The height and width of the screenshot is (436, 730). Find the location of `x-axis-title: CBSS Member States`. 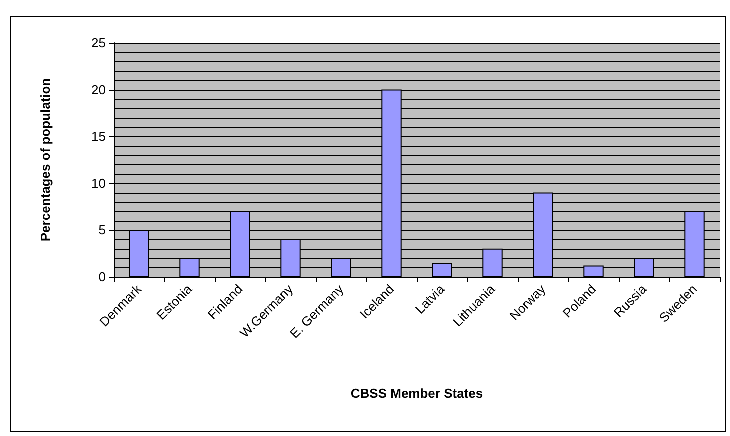

x-axis-title: CBSS Member States is located at coordinates (417, 393).